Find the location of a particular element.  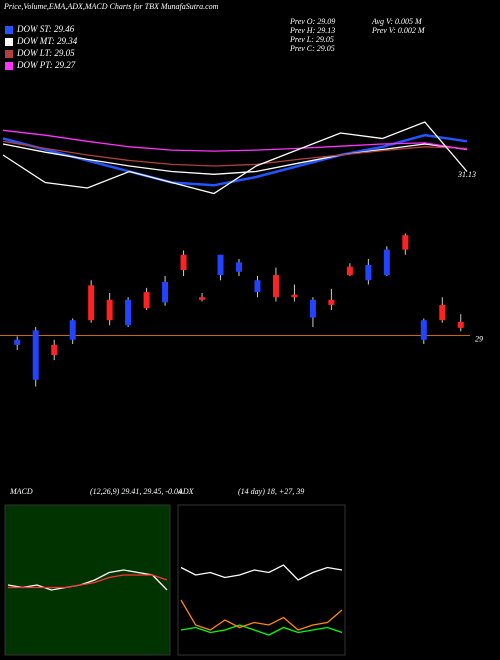

info: Prev H: 29.13 is located at coordinates (312, 30).